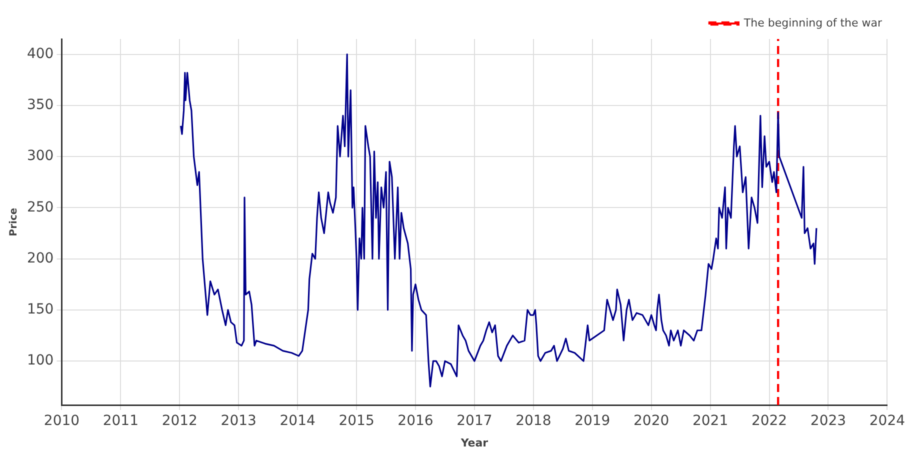 The width and height of the screenshot is (908, 458). What do you see at coordinates (769, 421) in the screenshot?
I see `x-tick-label: 2022` at bounding box center [769, 421].